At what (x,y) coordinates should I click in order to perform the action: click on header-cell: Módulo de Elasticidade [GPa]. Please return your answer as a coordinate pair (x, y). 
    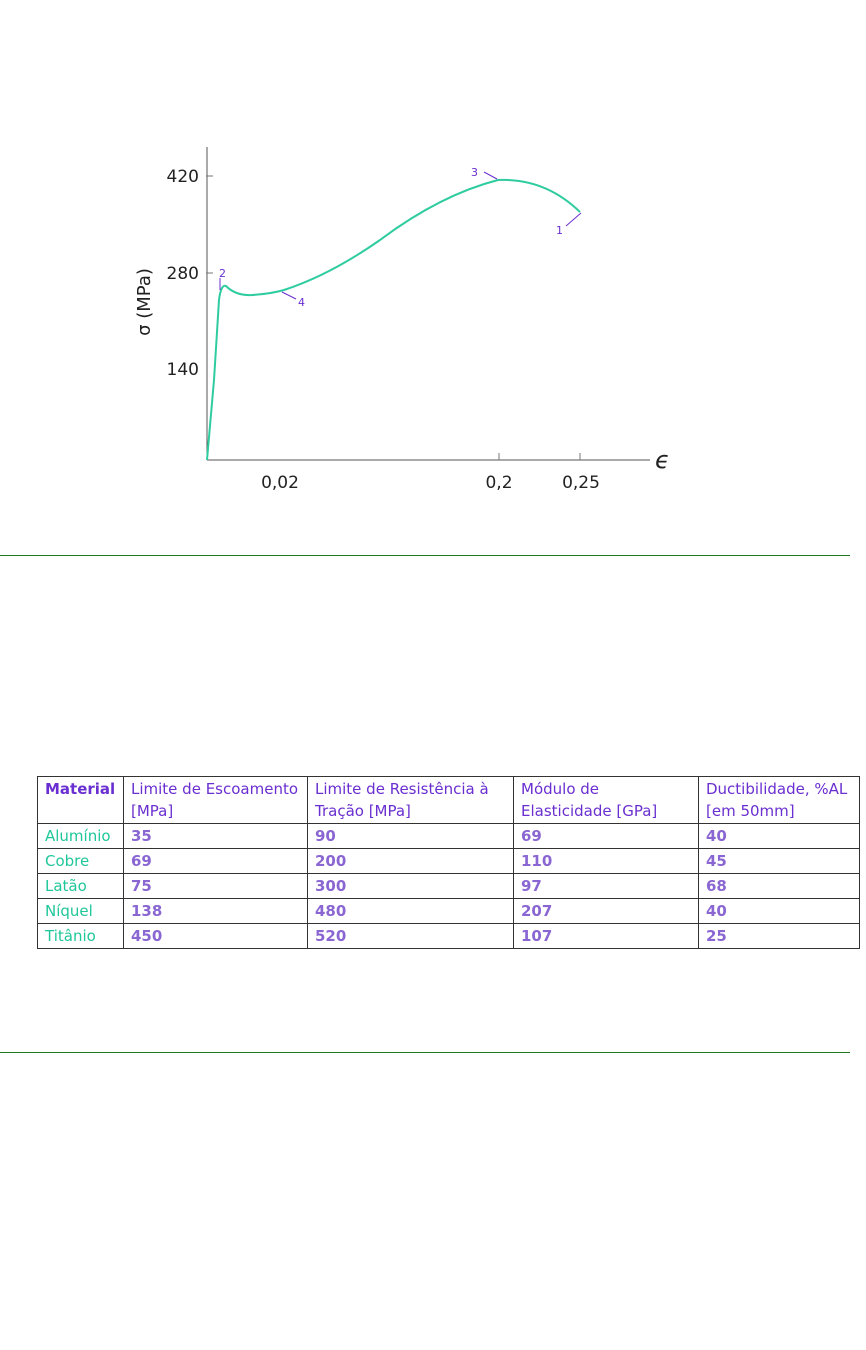
    Looking at the image, I should click on (606, 800).